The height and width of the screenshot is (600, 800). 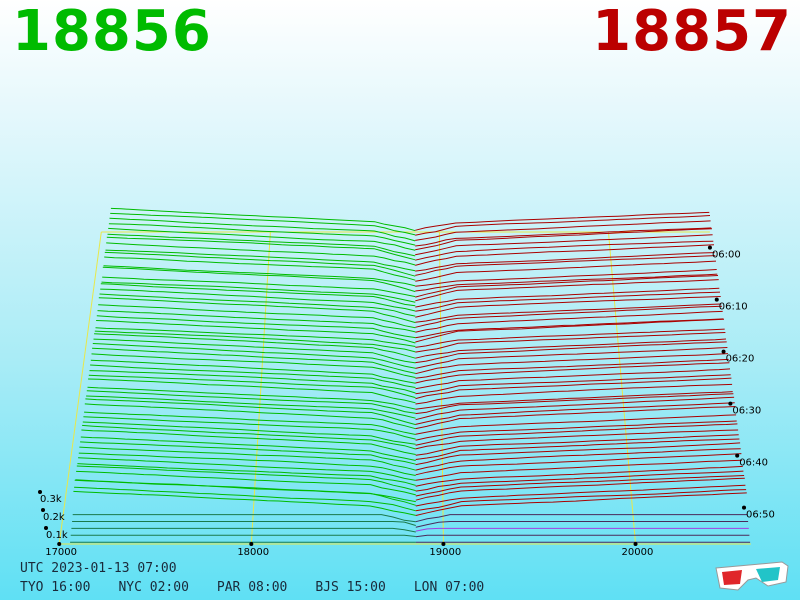 What do you see at coordinates (61, 552) in the screenshot?
I see `x-tick-label-17000: 17000` at bounding box center [61, 552].